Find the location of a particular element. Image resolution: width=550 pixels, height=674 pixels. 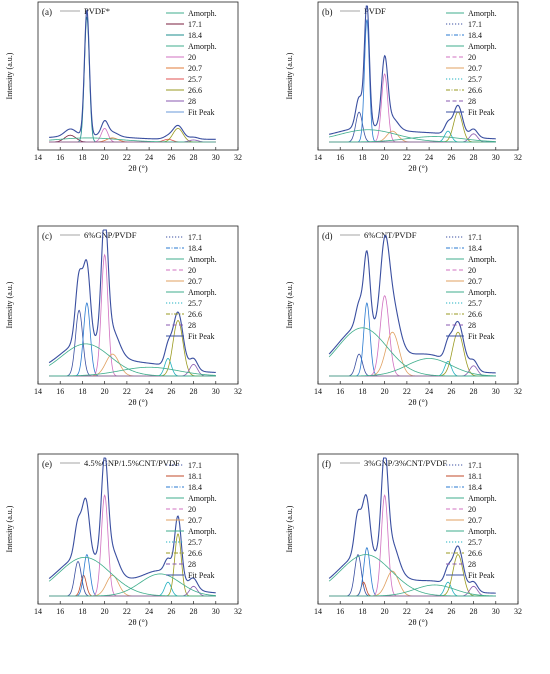

sample-name: 3%GNP/3%CNT/PVDF is located at coordinates (405, 463).